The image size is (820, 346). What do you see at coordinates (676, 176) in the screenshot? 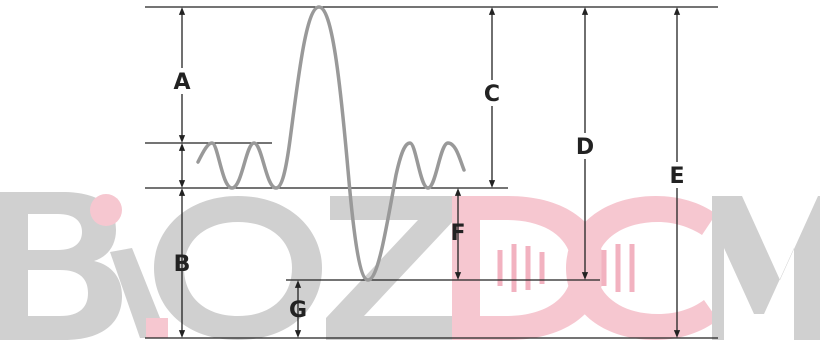
I see `label-e: E` at bounding box center [676, 176].